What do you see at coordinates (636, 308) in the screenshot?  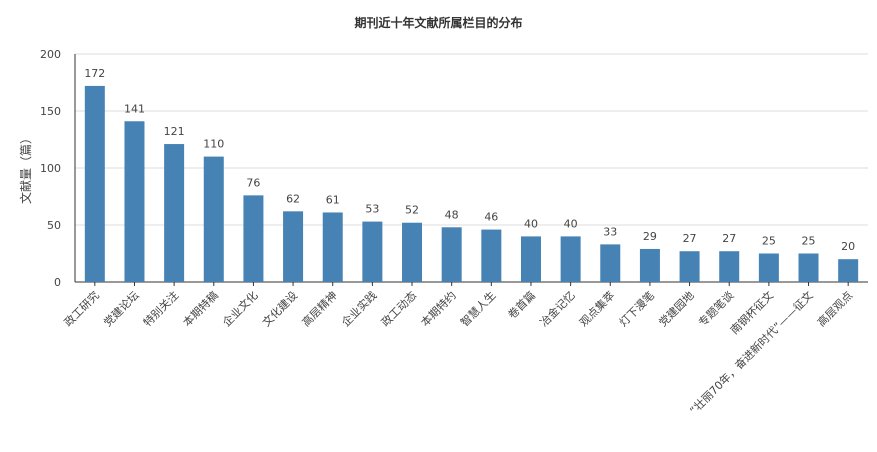 I see `x-tick-label-15: 灯下漫笔` at bounding box center [636, 308].